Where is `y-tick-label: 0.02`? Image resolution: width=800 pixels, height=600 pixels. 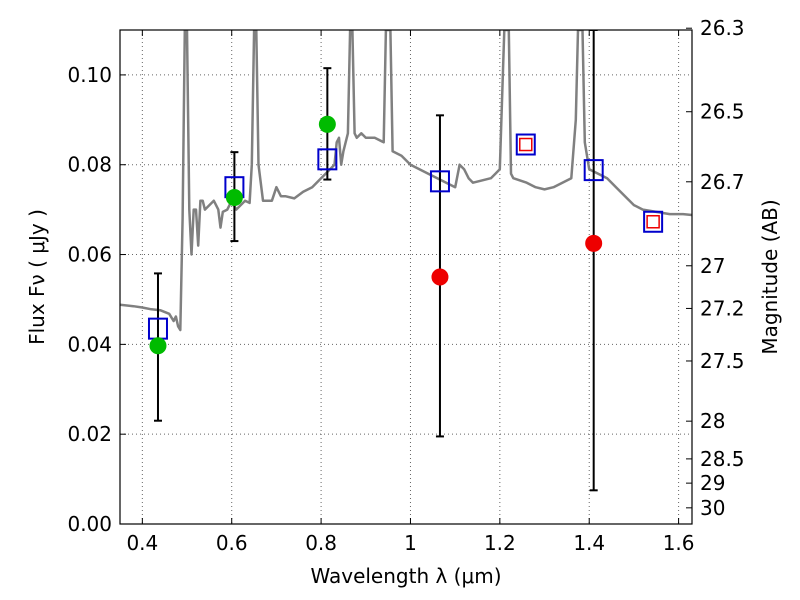
y-tick-label: 0.02 is located at coordinates (89, 434).